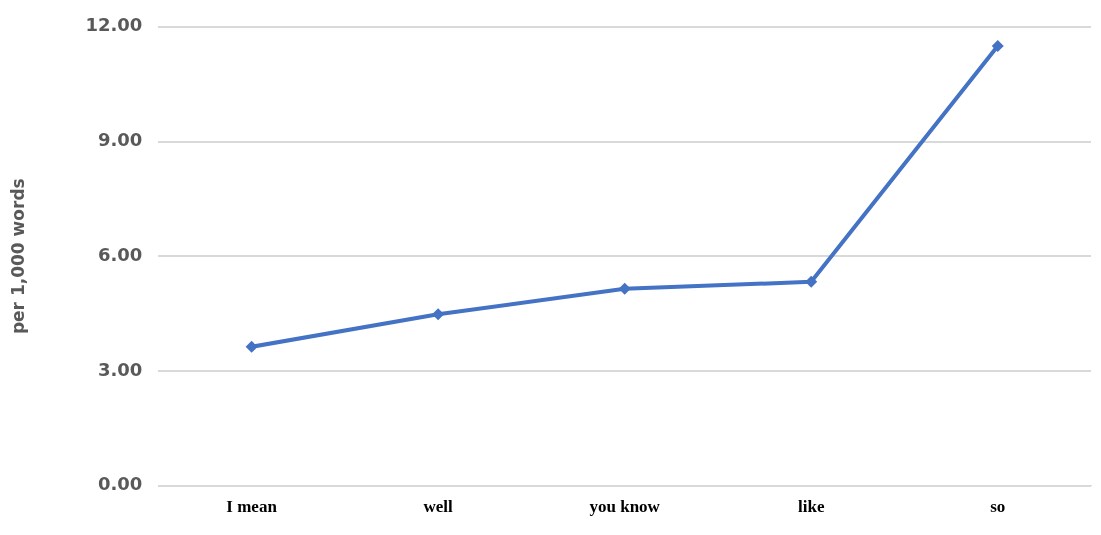 This screenshot has width=1101, height=535. Describe the element at coordinates (120, 140) in the screenshot. I see `y-tick-label: 9.00` at that location.